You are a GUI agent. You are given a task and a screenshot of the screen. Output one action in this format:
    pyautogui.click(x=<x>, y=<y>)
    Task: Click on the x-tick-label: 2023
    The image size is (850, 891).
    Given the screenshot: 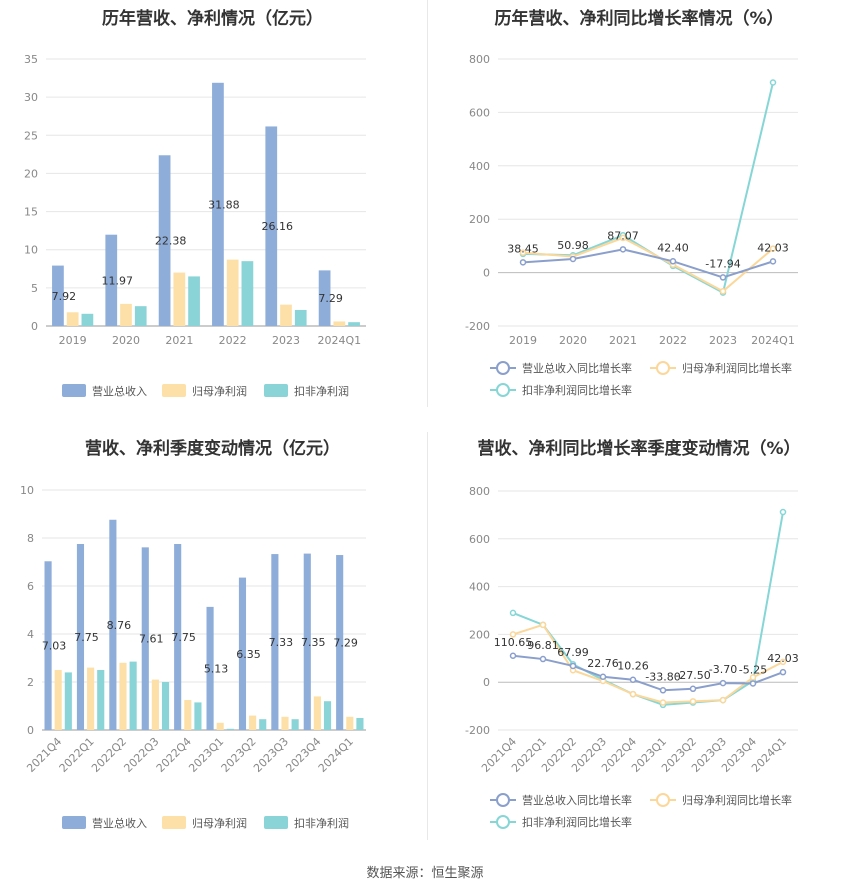 What is the action you would take?
    pyautogui.click(x=723, y=340)
    